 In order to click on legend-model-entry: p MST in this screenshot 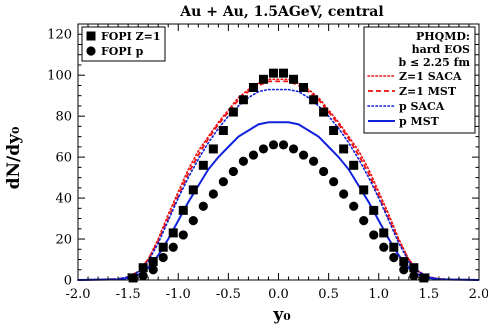, I will do `click(419, 121)`.